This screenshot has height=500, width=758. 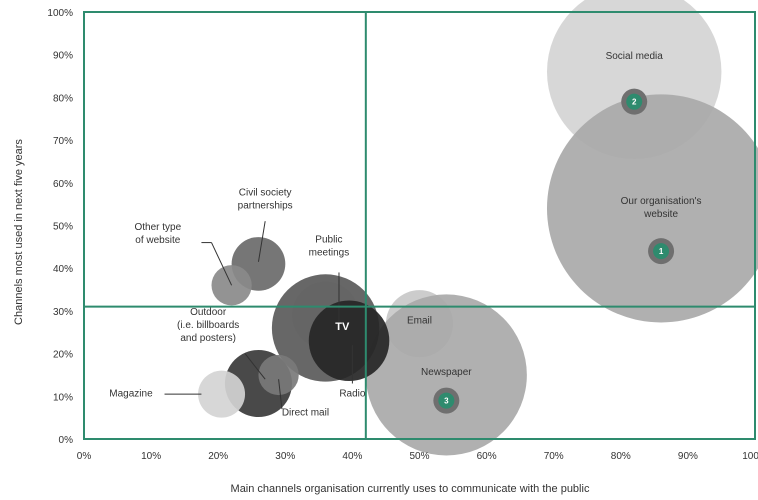 What do you see at coordinates (19, 232) in the screenshot?
I see `y-axis-label: Channels most used in next five years` at bounding box center [19, 232].